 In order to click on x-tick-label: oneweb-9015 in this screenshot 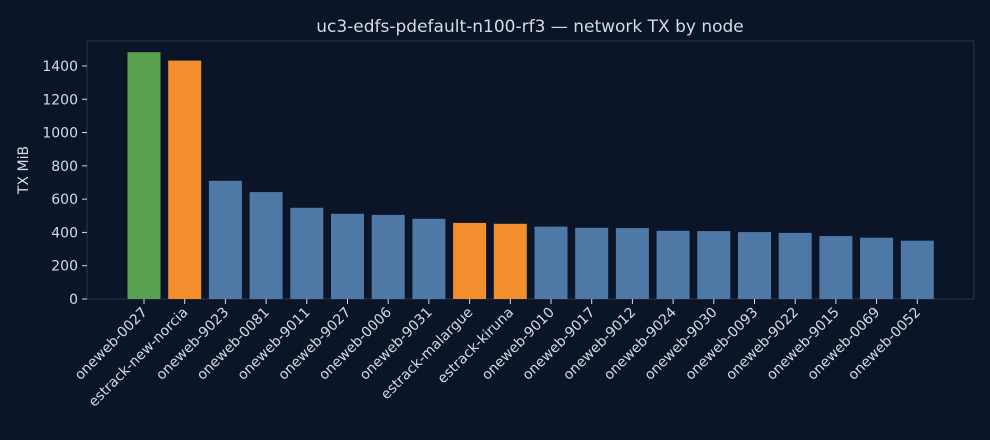, I will do `click(803, 344)`.